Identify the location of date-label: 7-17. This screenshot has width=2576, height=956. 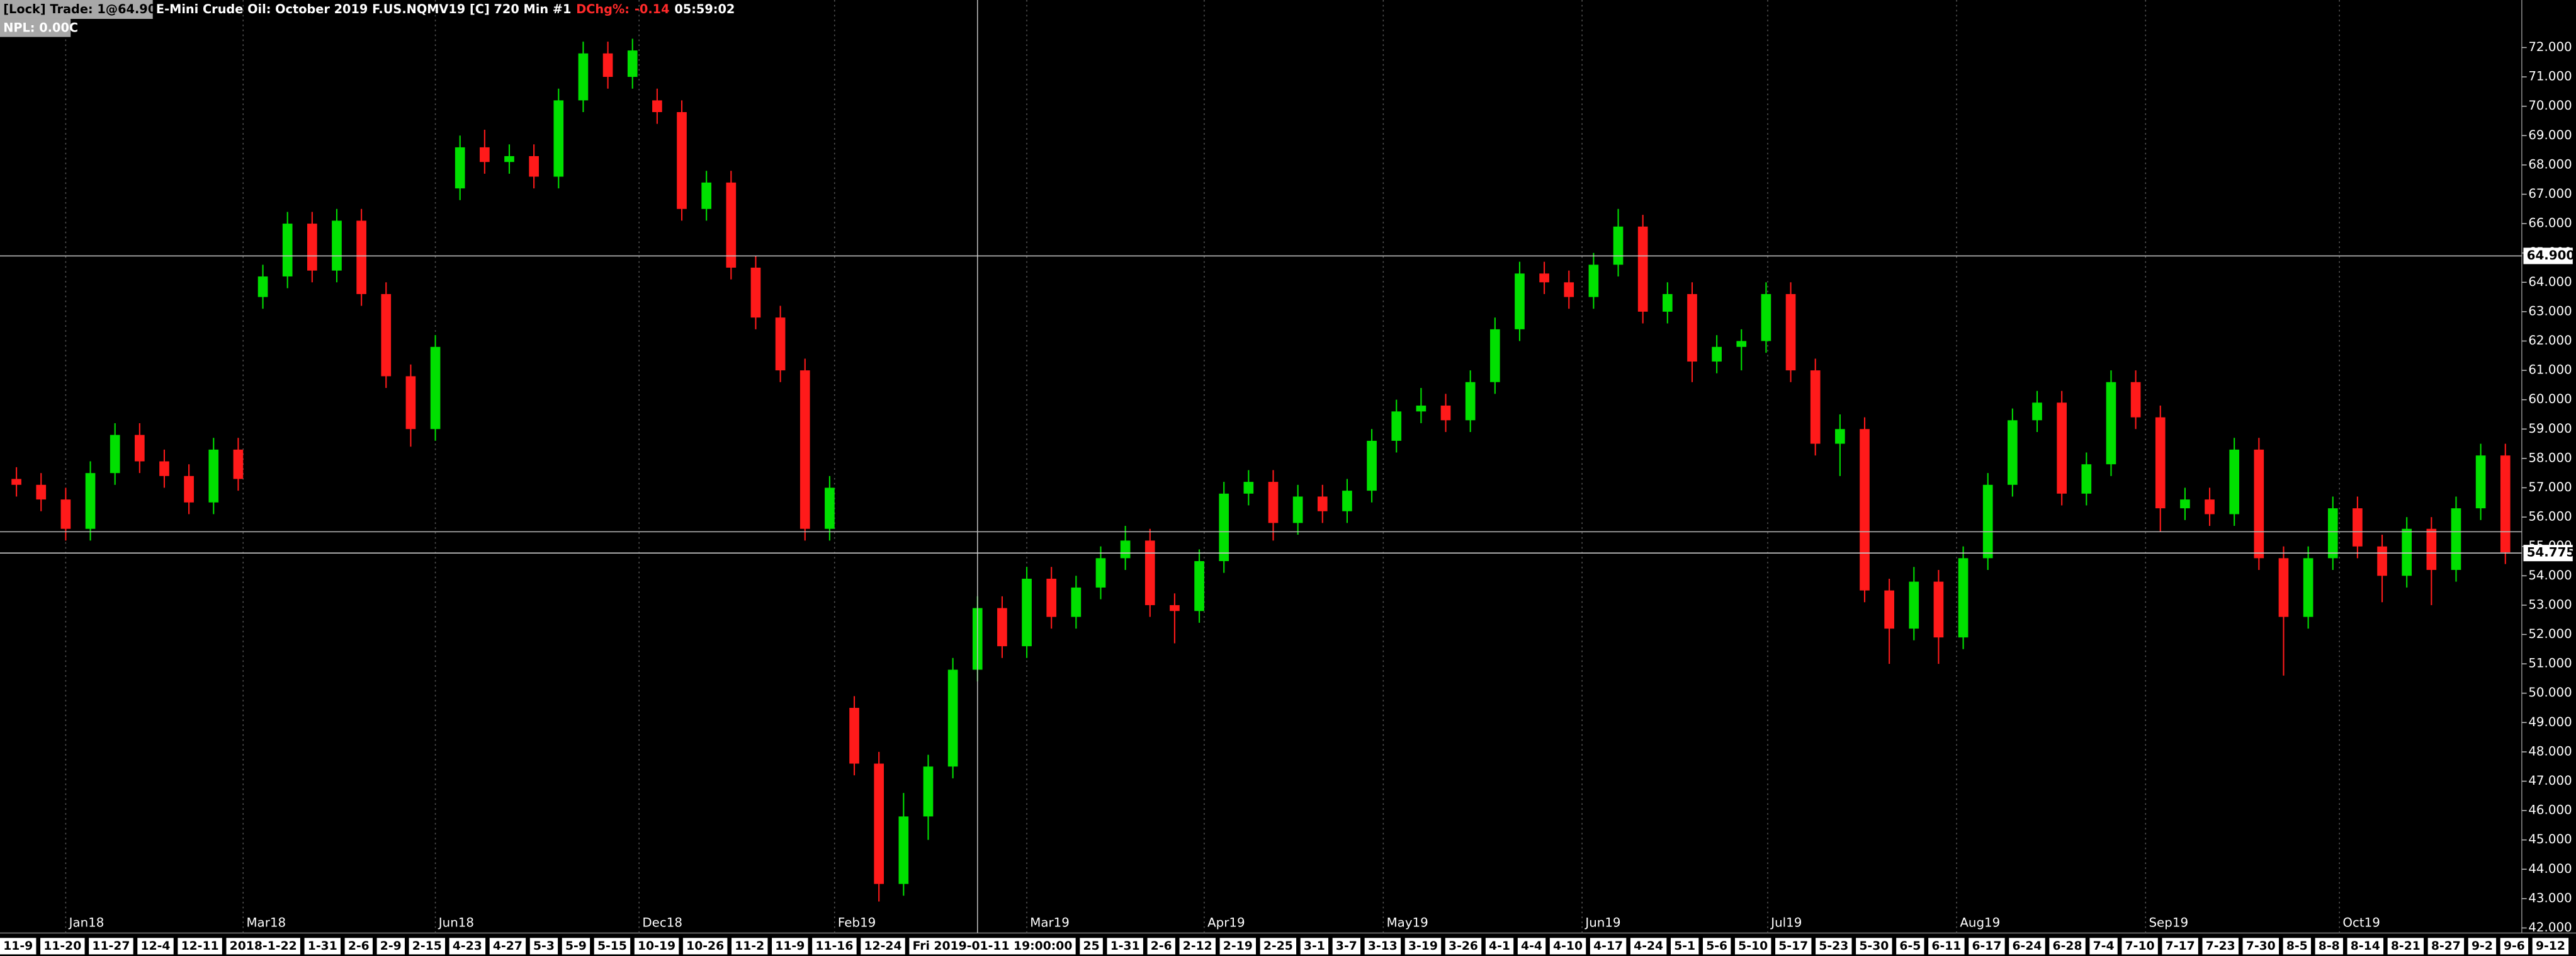
(2180, 946).